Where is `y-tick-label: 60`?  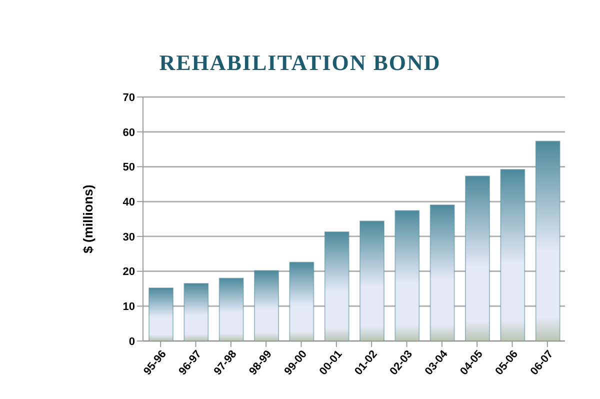
y-tick-label: 60 is located at coordinates (128, 132).